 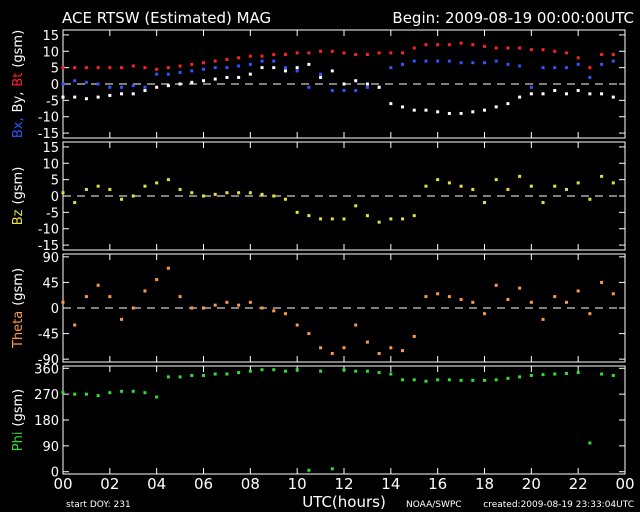 I want to click on y-tick-label: 0, so click(x=55, y=197).